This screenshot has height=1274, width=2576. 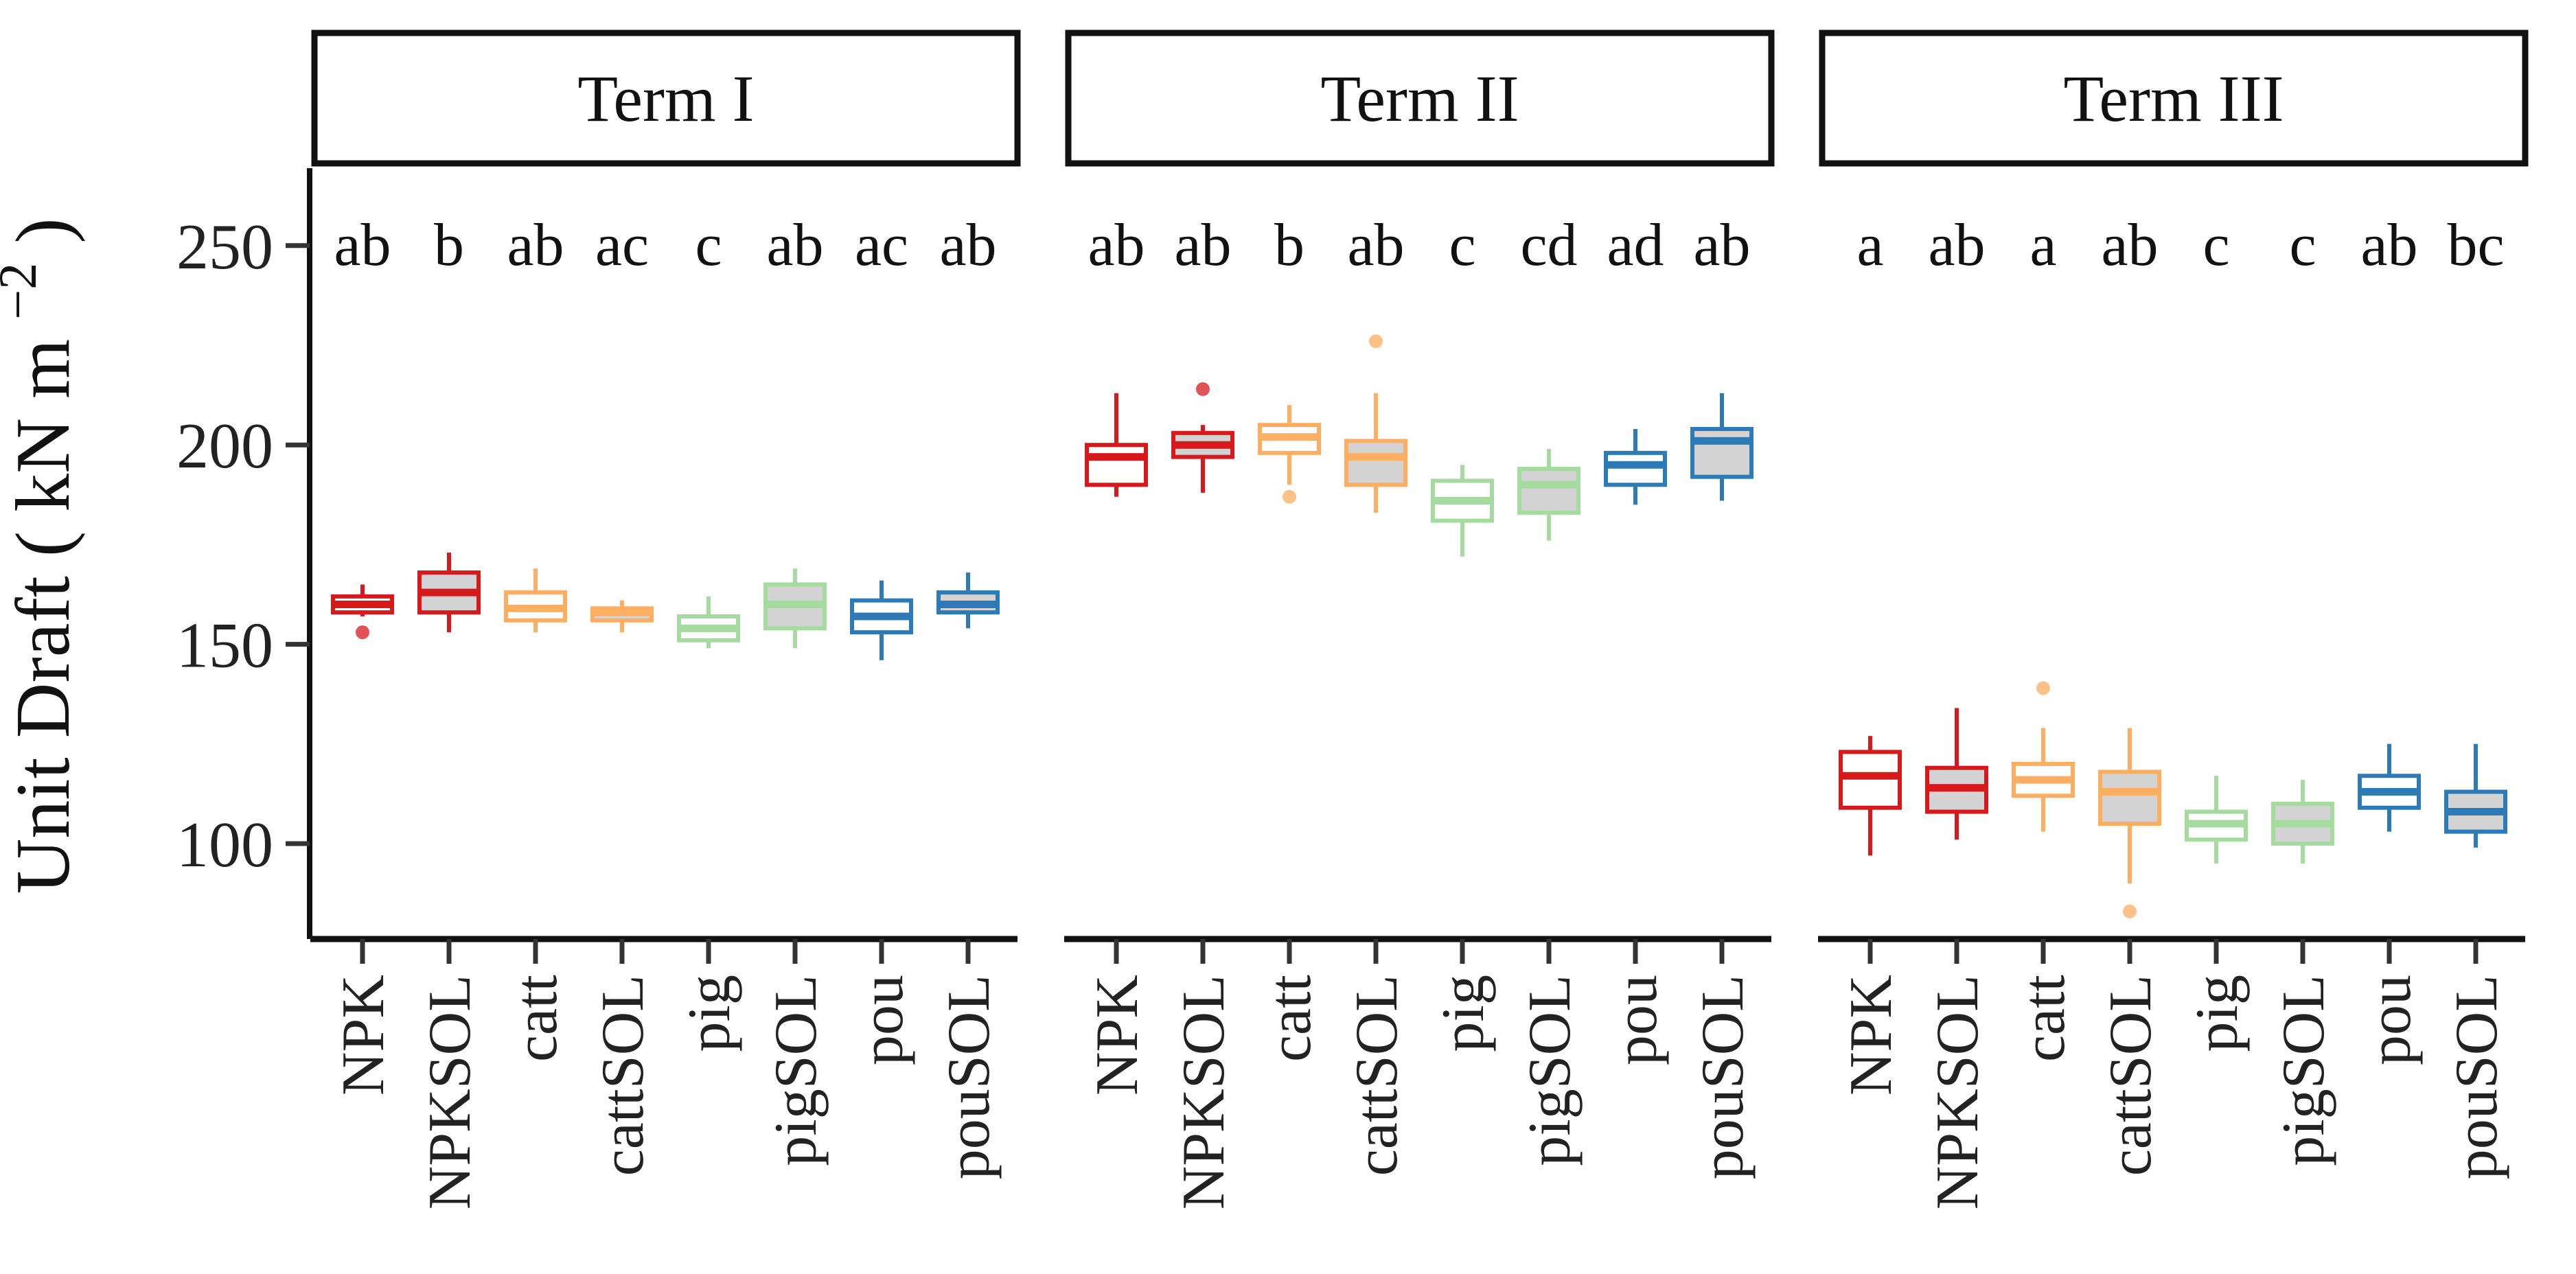 I want to click on y-axis-label: Unit Draft ( kN m, so click(x=43, y=616).